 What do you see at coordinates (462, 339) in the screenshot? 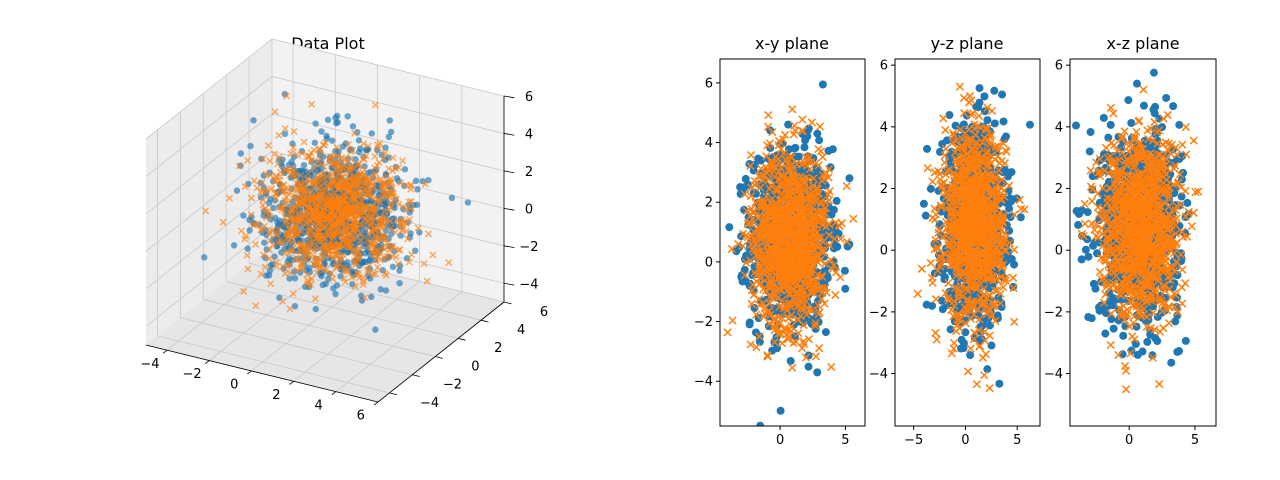
I see `y-tick-mark` at bounding box center [462, 339].